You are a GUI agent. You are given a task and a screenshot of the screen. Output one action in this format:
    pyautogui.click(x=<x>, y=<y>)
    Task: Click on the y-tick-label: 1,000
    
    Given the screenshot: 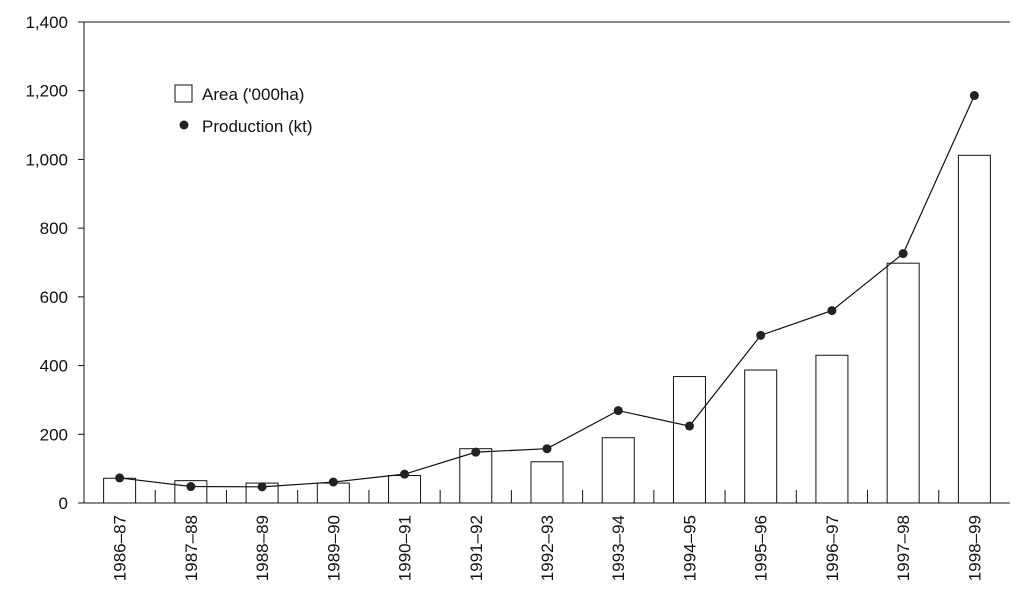 What is the action you would take?
    pyautogui.click(x=46, y=159)
    